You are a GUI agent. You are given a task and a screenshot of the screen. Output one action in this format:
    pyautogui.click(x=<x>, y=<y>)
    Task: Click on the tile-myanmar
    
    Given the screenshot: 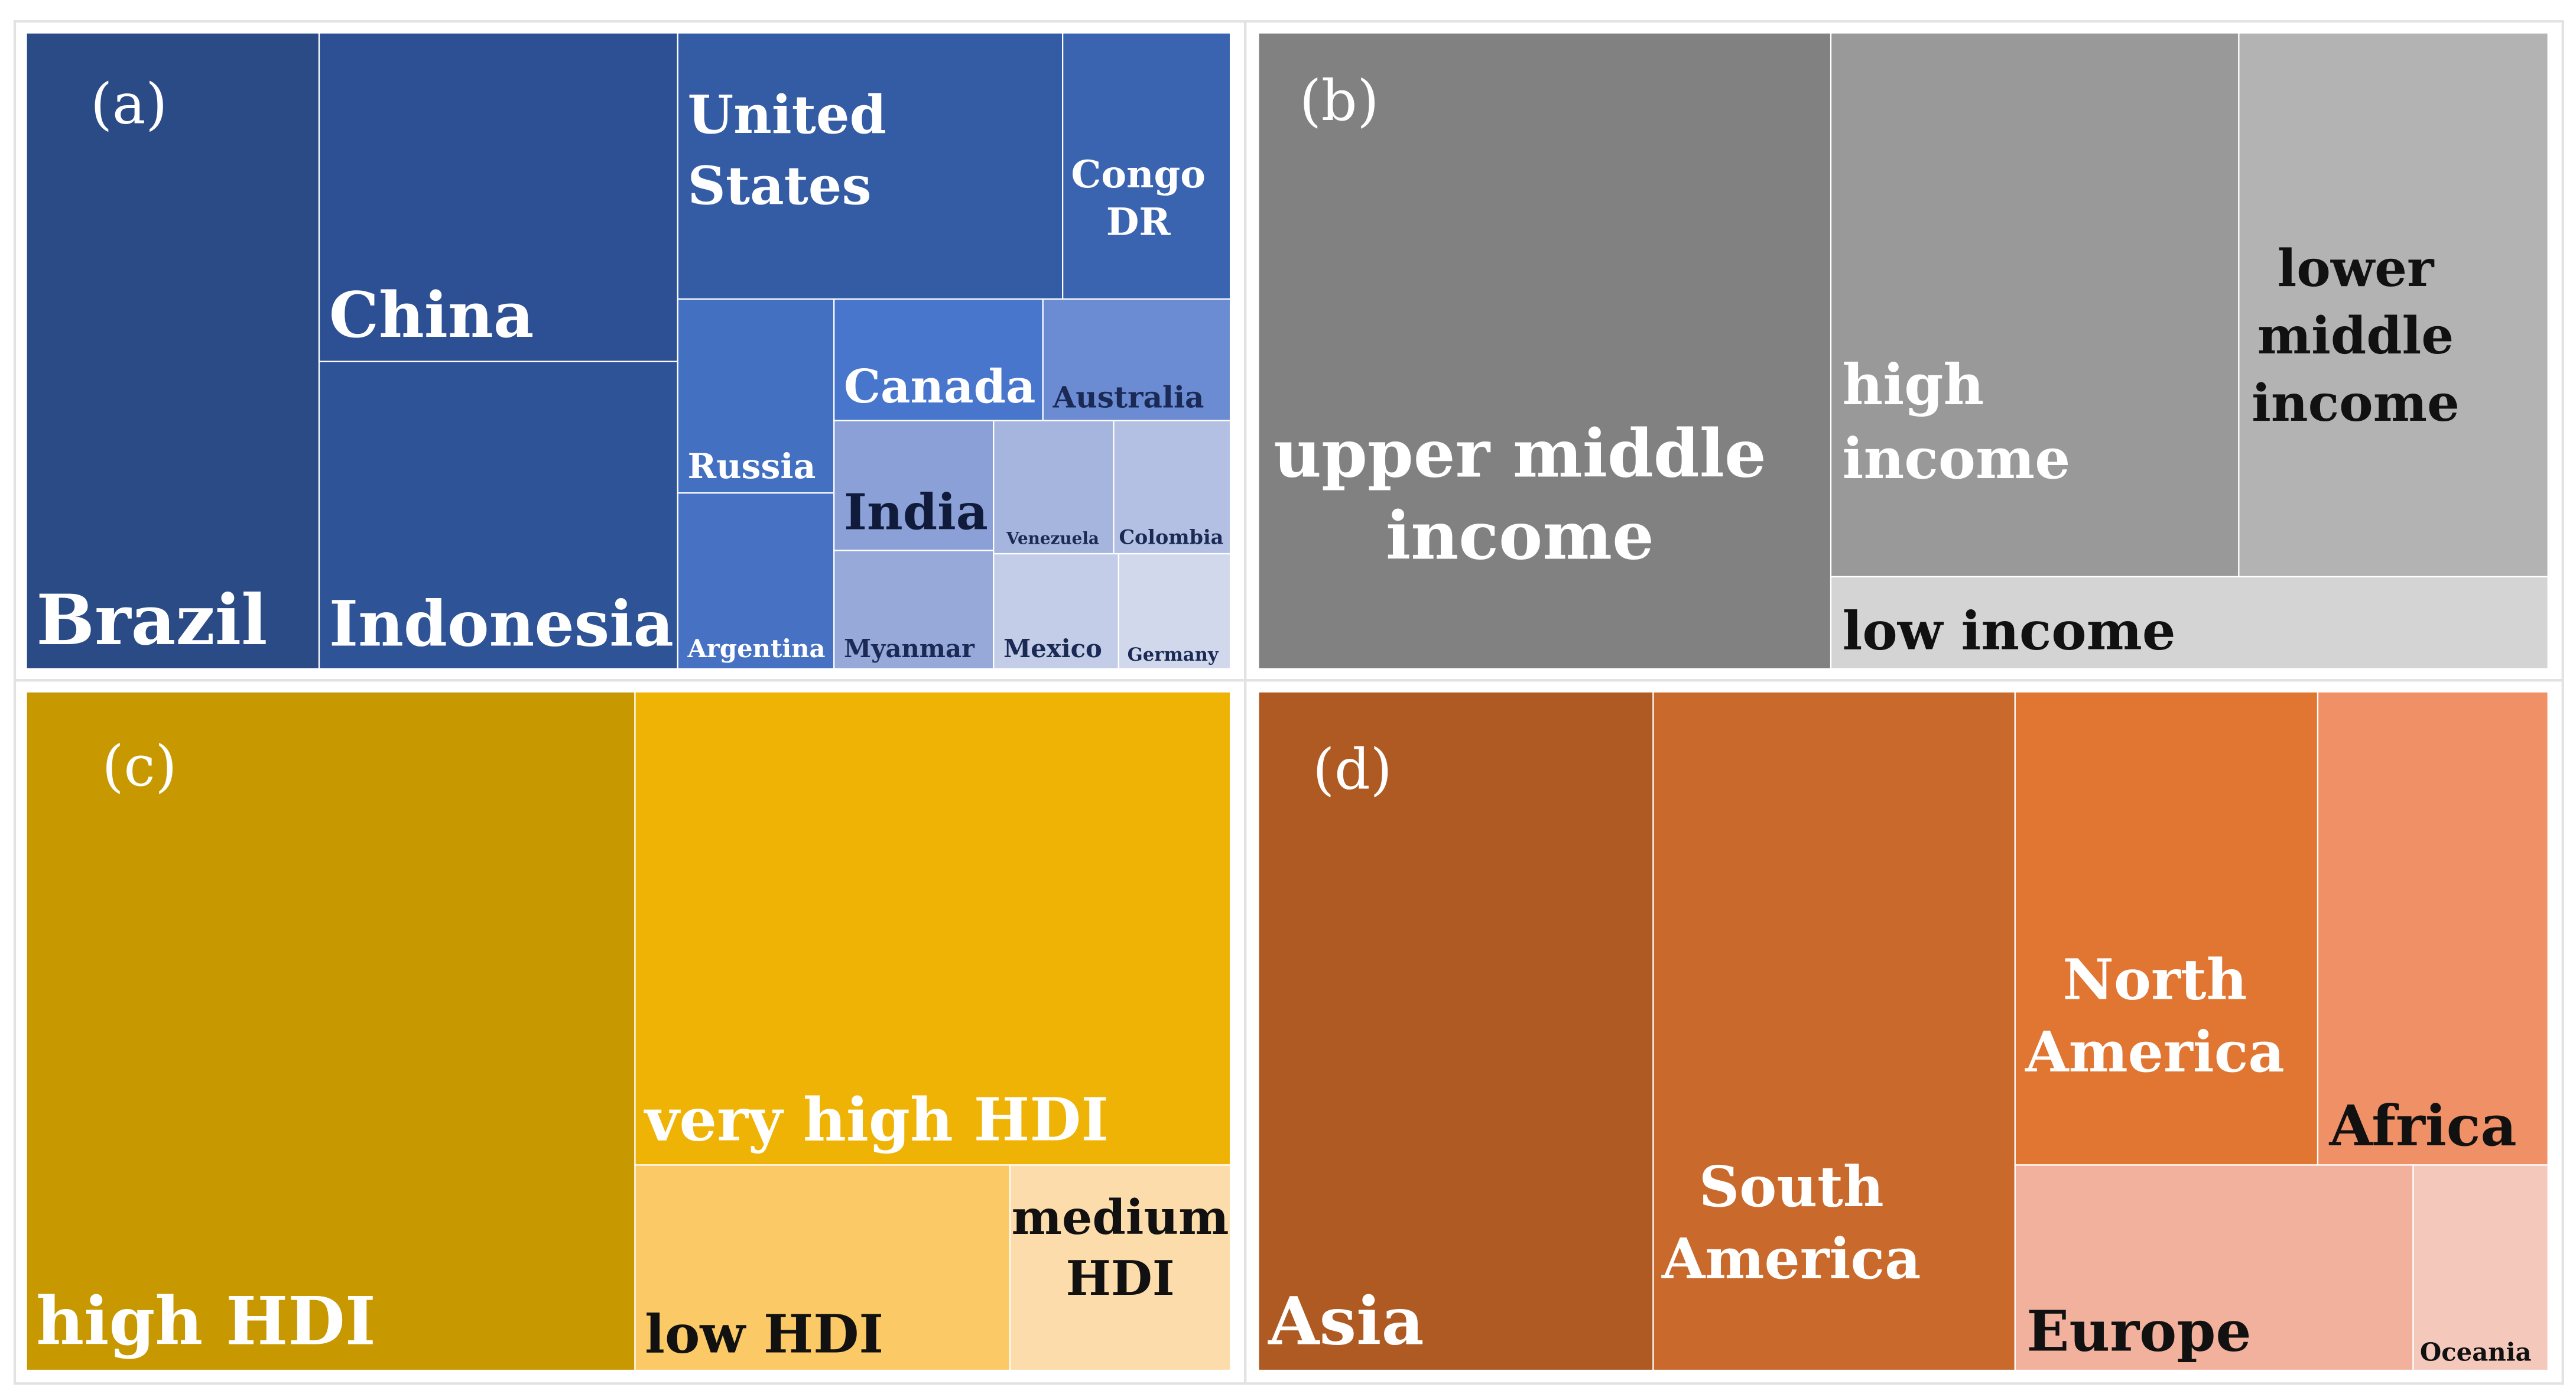 What is the action you would take?
    pyautogui.click(x=914, y=610)
    